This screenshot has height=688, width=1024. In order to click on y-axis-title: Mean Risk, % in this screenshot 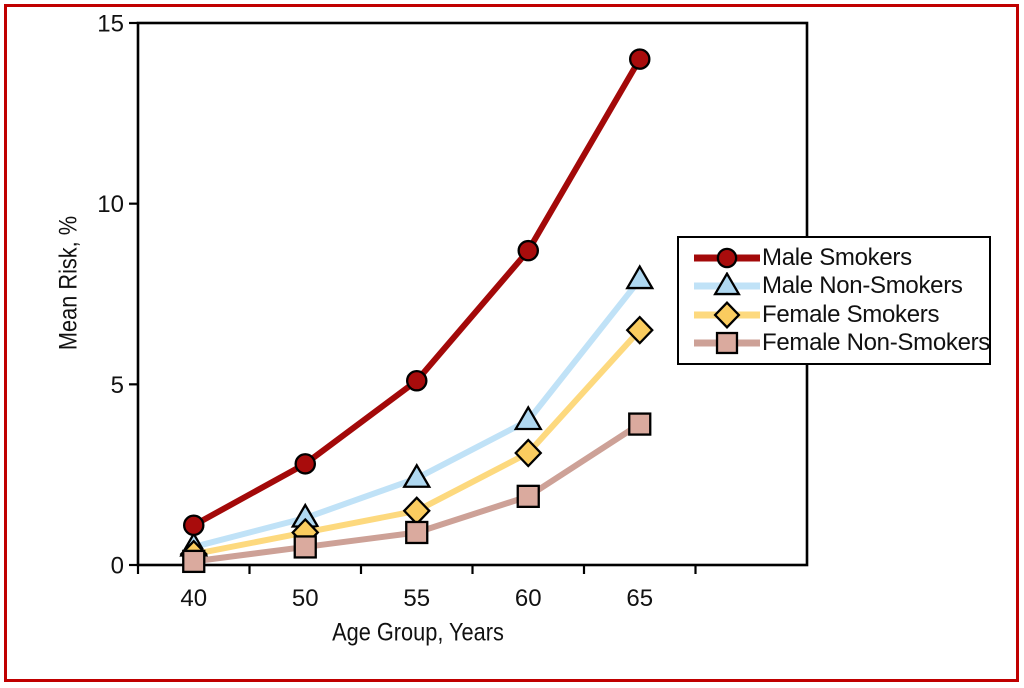, I will do `click(68, 283)`.